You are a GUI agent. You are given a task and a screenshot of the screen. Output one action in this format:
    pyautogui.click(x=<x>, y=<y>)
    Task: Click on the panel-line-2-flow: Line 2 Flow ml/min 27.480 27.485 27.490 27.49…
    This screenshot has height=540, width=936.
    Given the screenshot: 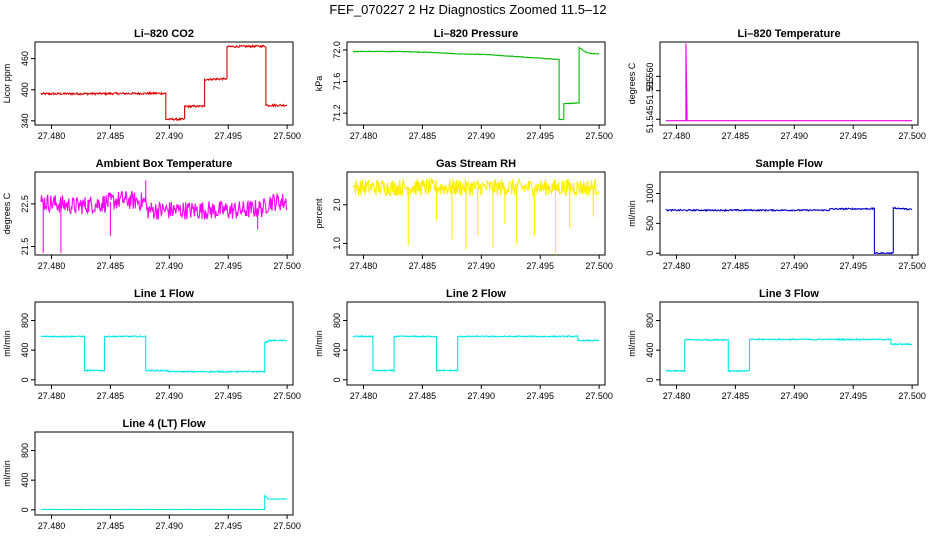 What is the action you would take?
    pyautogui.click(x=463, y=344)
    